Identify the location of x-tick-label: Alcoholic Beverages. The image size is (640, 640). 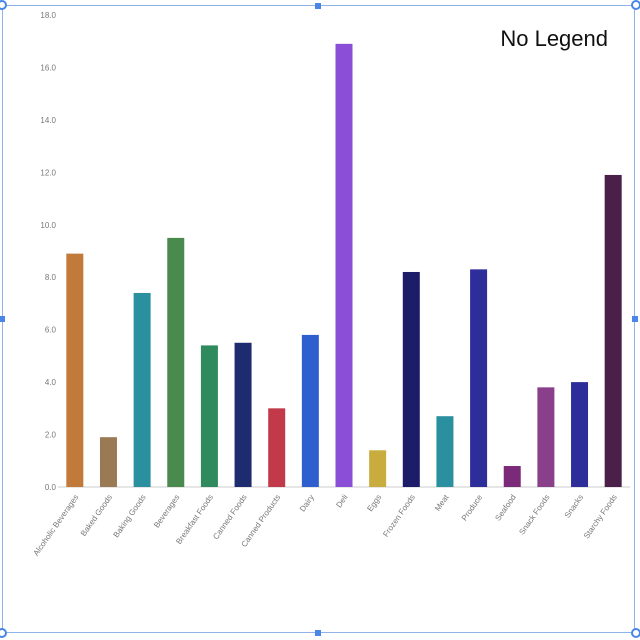
(56, 525).